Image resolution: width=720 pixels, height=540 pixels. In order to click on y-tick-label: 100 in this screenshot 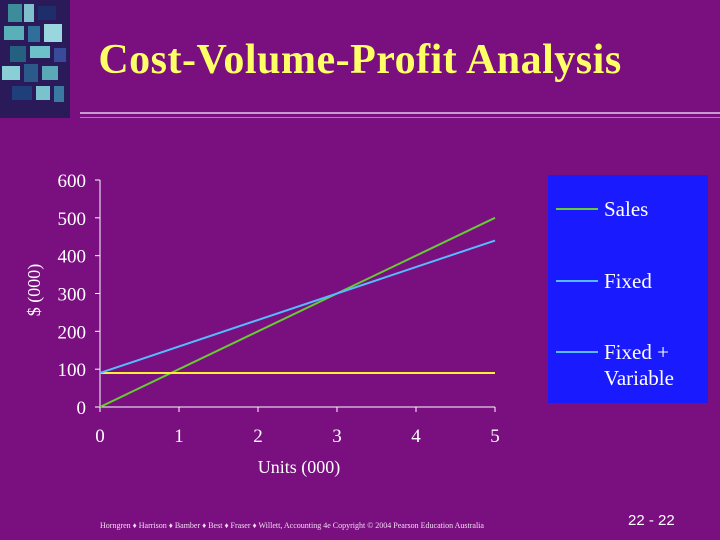, I will do `click(72, 370)`.